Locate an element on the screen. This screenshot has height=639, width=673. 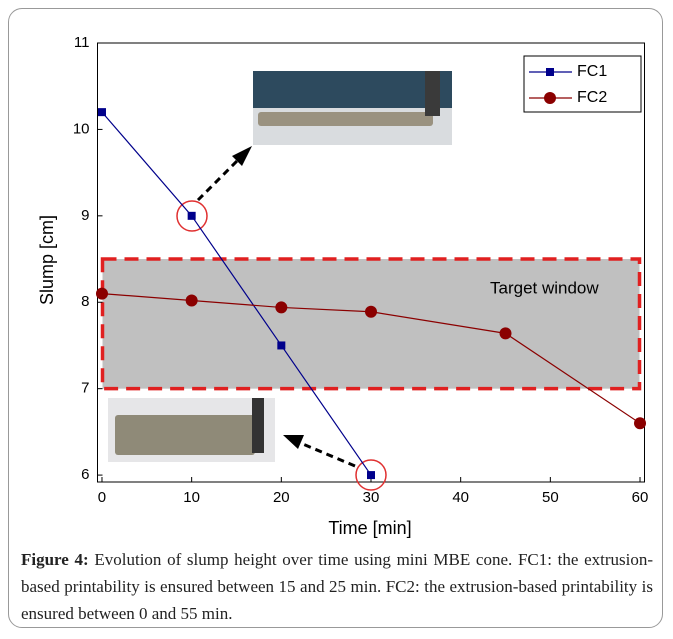
photo-bottom is located at coordinates (191, 430).